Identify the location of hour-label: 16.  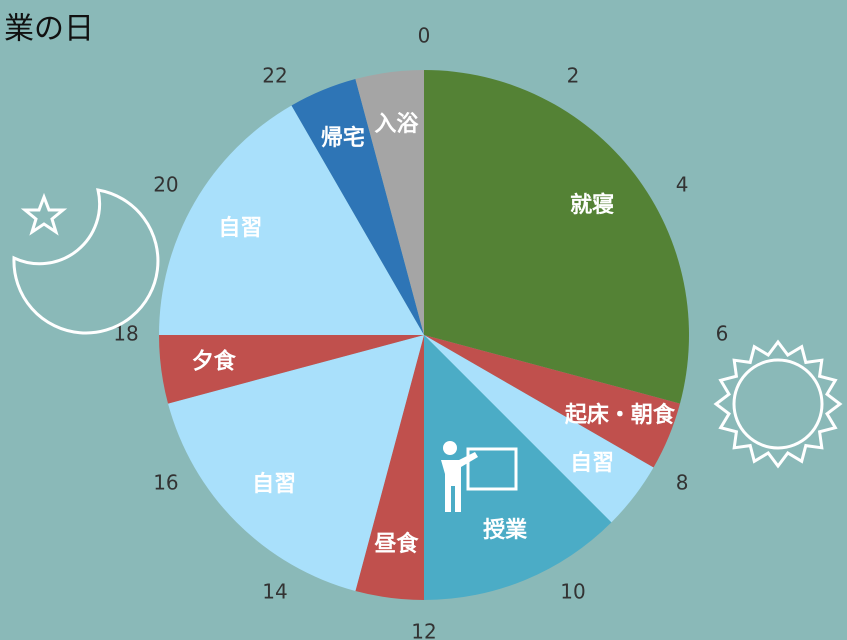
(165, 483).